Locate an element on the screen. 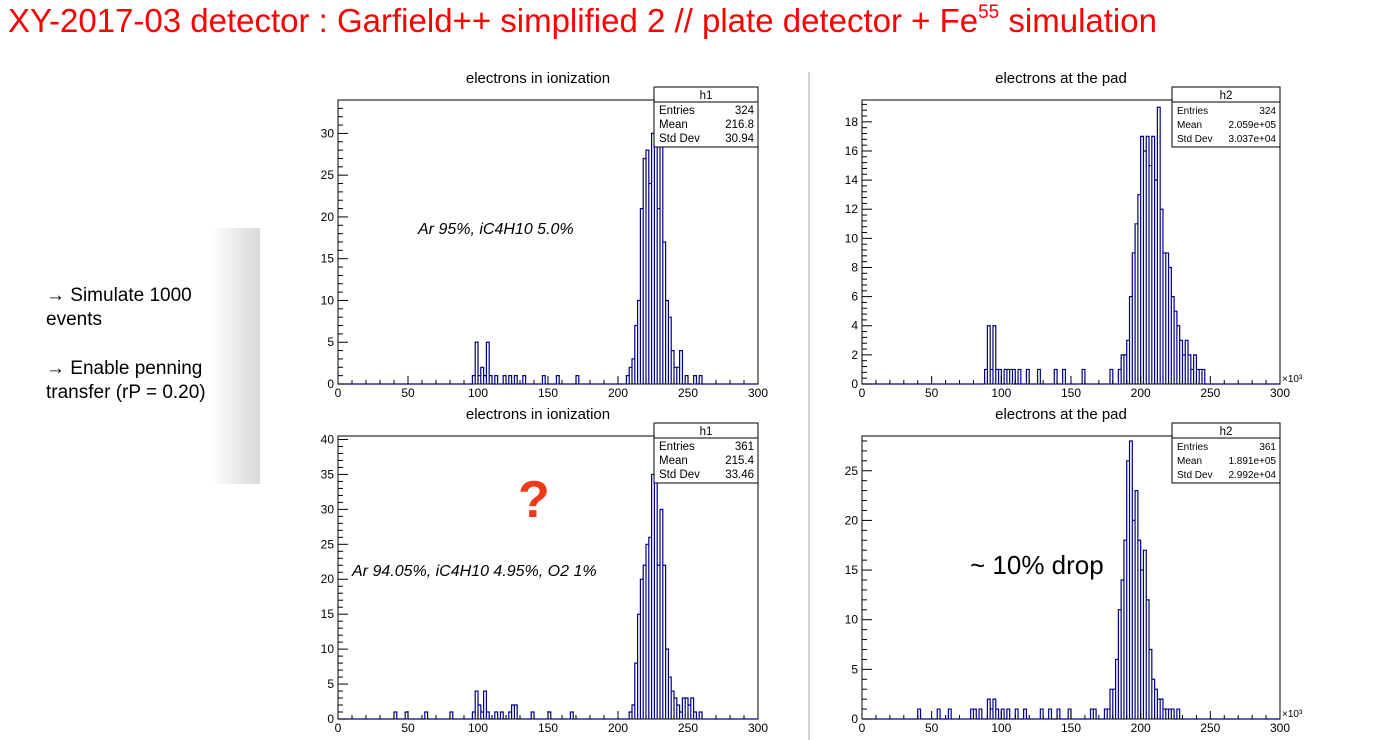  chart-title: electrons at the pad is located at coordinates (1061, 79).